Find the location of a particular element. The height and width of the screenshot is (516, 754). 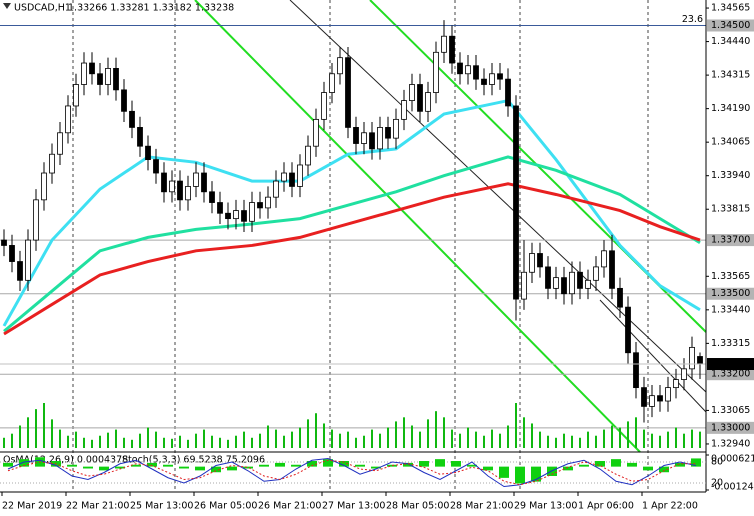

y-tick-label: 1.34065 is located at coordinates (730, 142).